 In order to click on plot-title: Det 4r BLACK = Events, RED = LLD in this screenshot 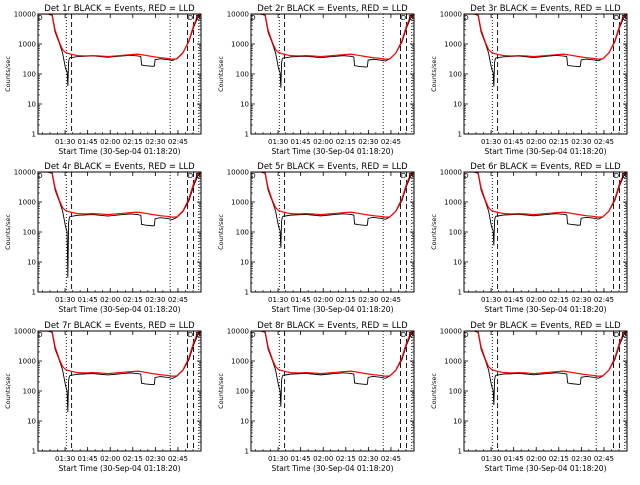, I will do `click(119, 167)`.